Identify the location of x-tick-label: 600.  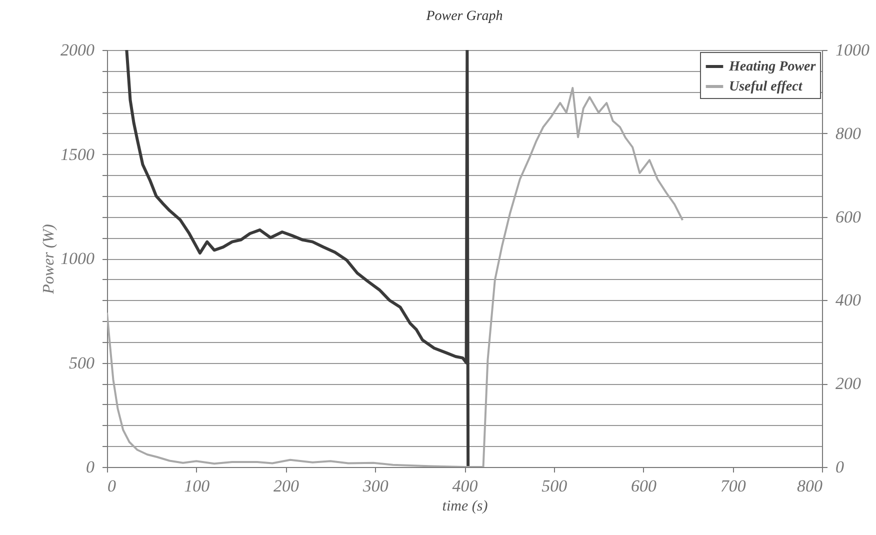
(644, 486).